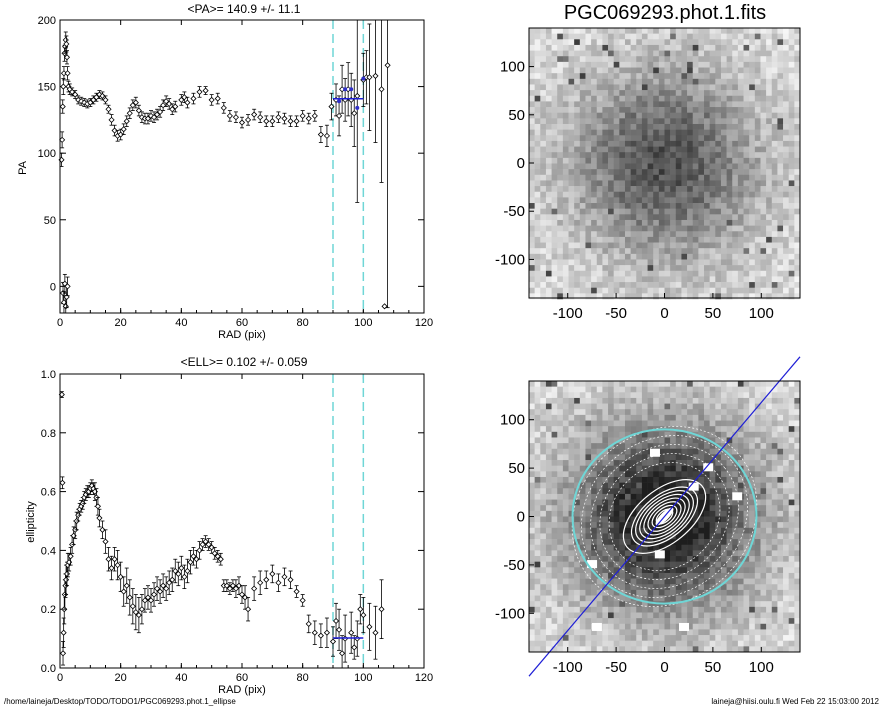  I want to click on fits-image-ytick-label: -100, so click(510, 259).